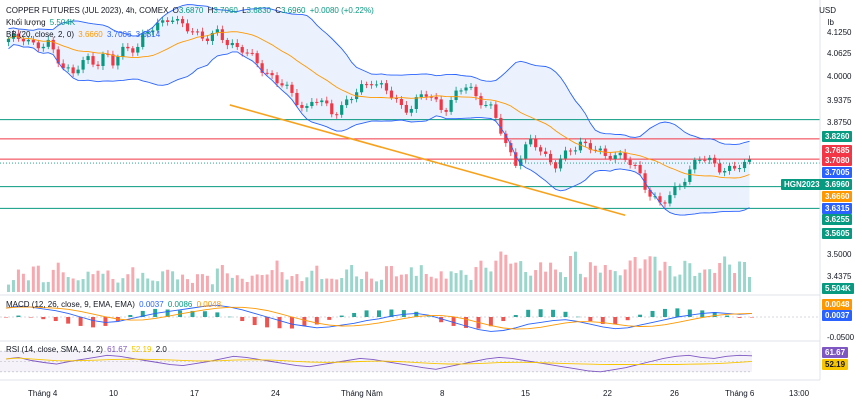 The width and height of the screenshot is (862, 404). I want to click on level-tag-37685: 3.7685, so click(837, 150).